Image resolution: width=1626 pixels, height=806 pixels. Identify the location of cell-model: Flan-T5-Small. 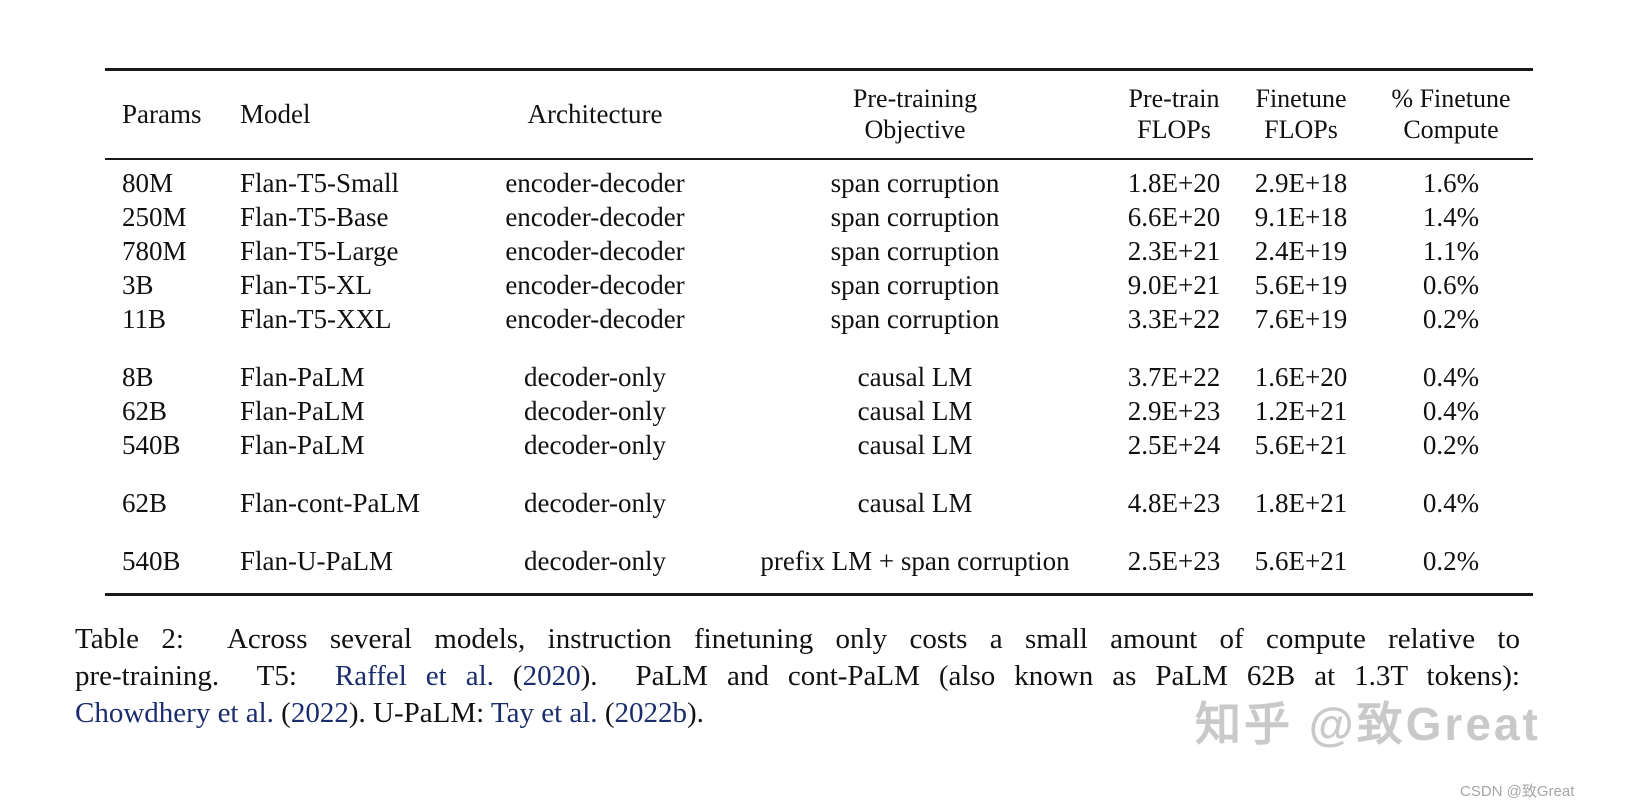
(319, 183).